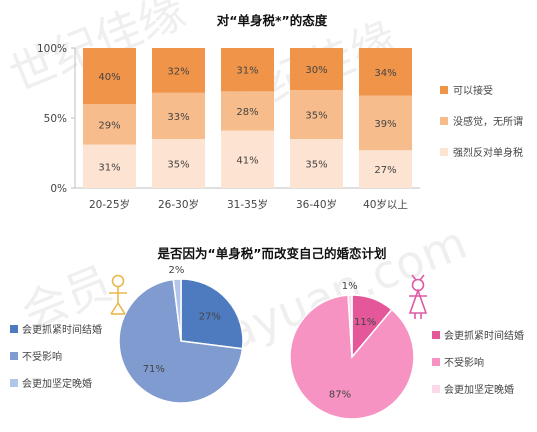  I want to click on pie-slice-label: 71%, so click(154, 369).